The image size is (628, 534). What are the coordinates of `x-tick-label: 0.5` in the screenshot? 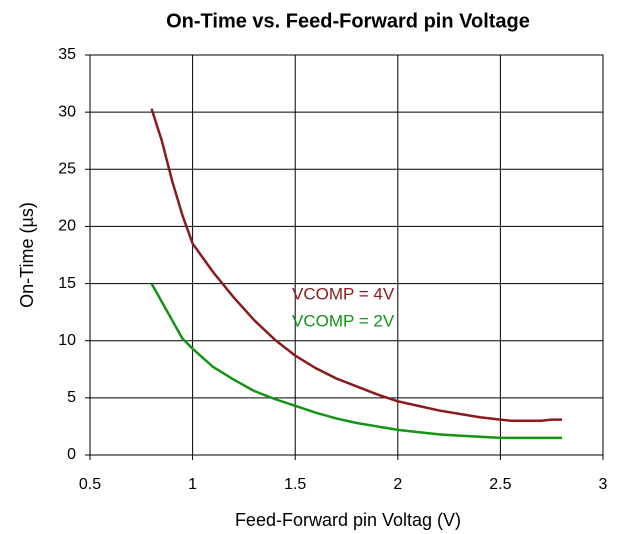 It's located at (90, 484).